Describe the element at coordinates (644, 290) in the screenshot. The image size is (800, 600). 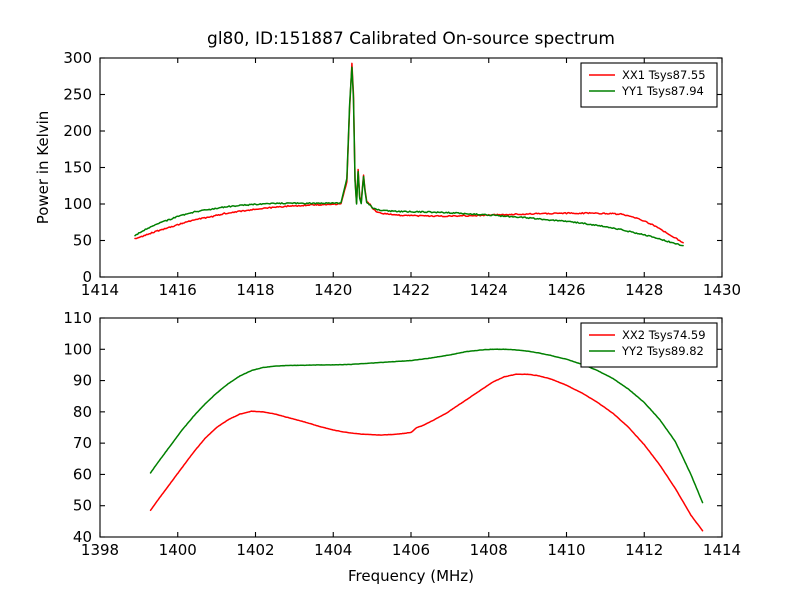
I see `x-tick-label-top-panel-7: 1428` at that location.